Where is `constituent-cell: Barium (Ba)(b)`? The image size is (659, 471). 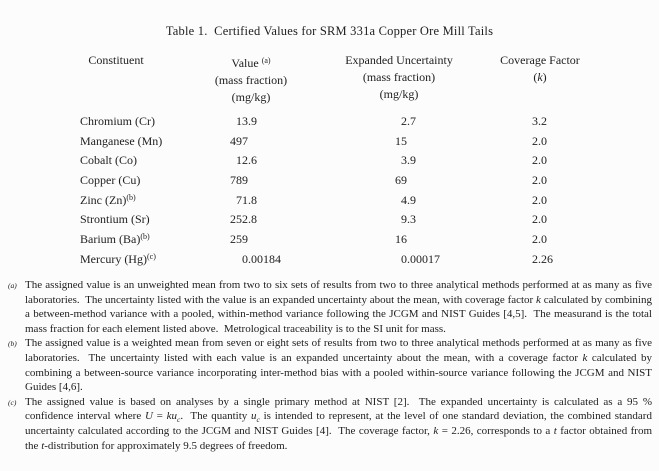
constituent-cell: Barium (Ba)(b) is located at coordinates (115, 239).